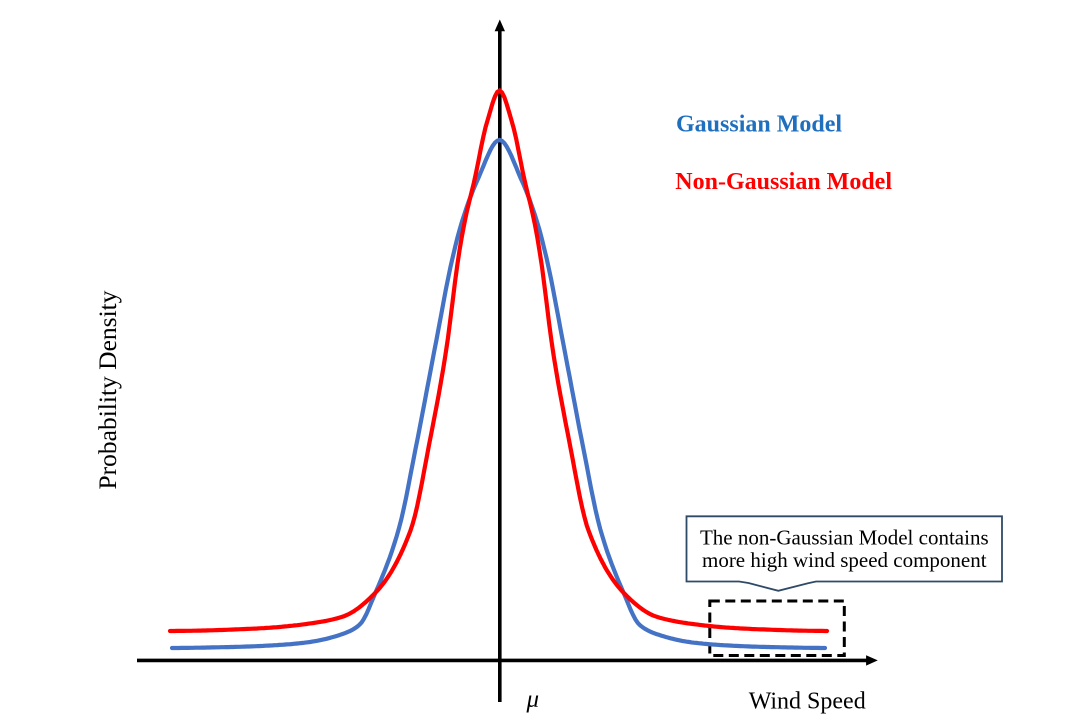 The image size is (1080, 728). What do you see at coordinates (759, 125) in the screenshot?
I see `svg-text: Gaussian Model` at bounding box center [759, 125].